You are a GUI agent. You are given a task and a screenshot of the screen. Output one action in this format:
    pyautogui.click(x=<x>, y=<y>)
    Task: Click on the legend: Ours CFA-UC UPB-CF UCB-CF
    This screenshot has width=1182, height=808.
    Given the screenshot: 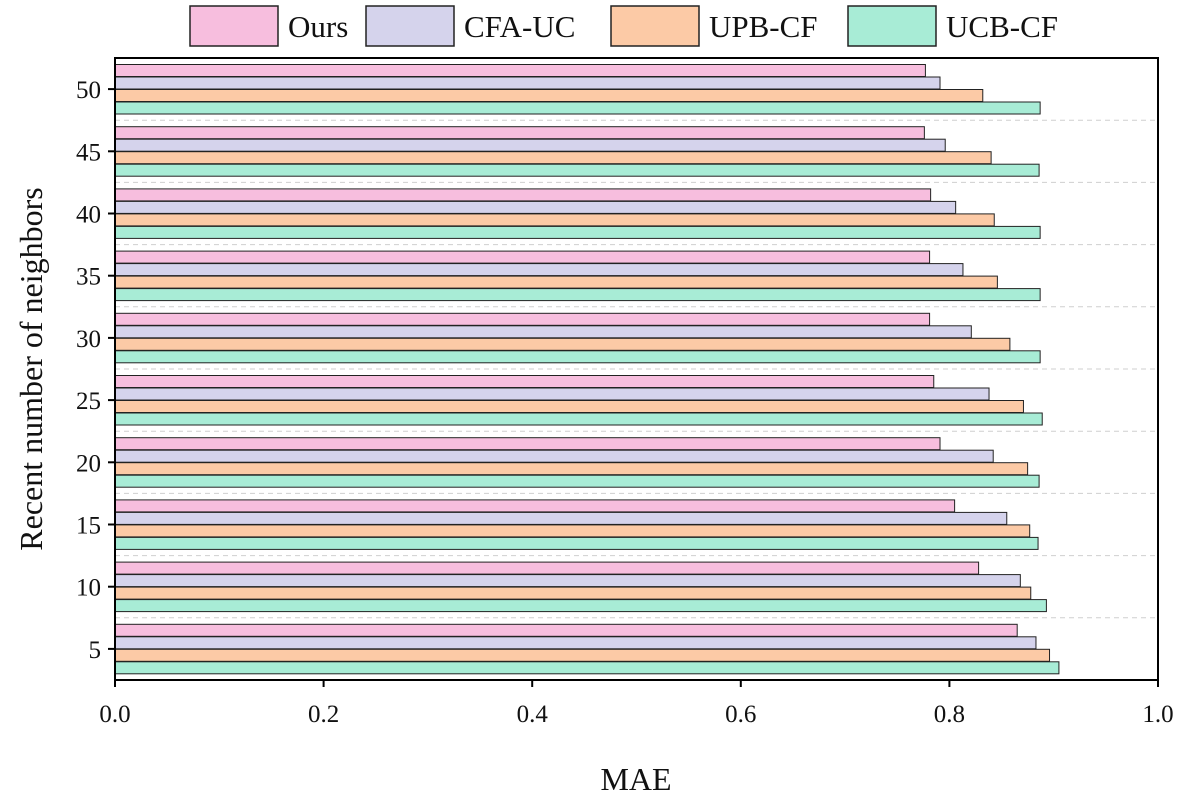 What is the action you would take?
    pyautogui.click(x=623, y=26)
    